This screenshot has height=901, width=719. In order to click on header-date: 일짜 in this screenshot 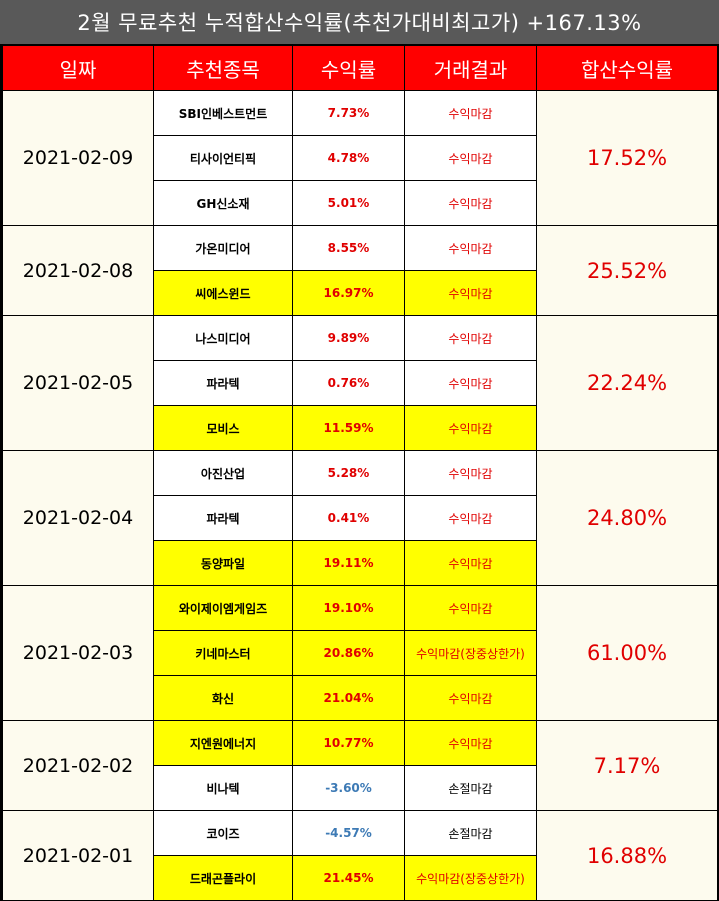, I will do `click(78, 68)`.